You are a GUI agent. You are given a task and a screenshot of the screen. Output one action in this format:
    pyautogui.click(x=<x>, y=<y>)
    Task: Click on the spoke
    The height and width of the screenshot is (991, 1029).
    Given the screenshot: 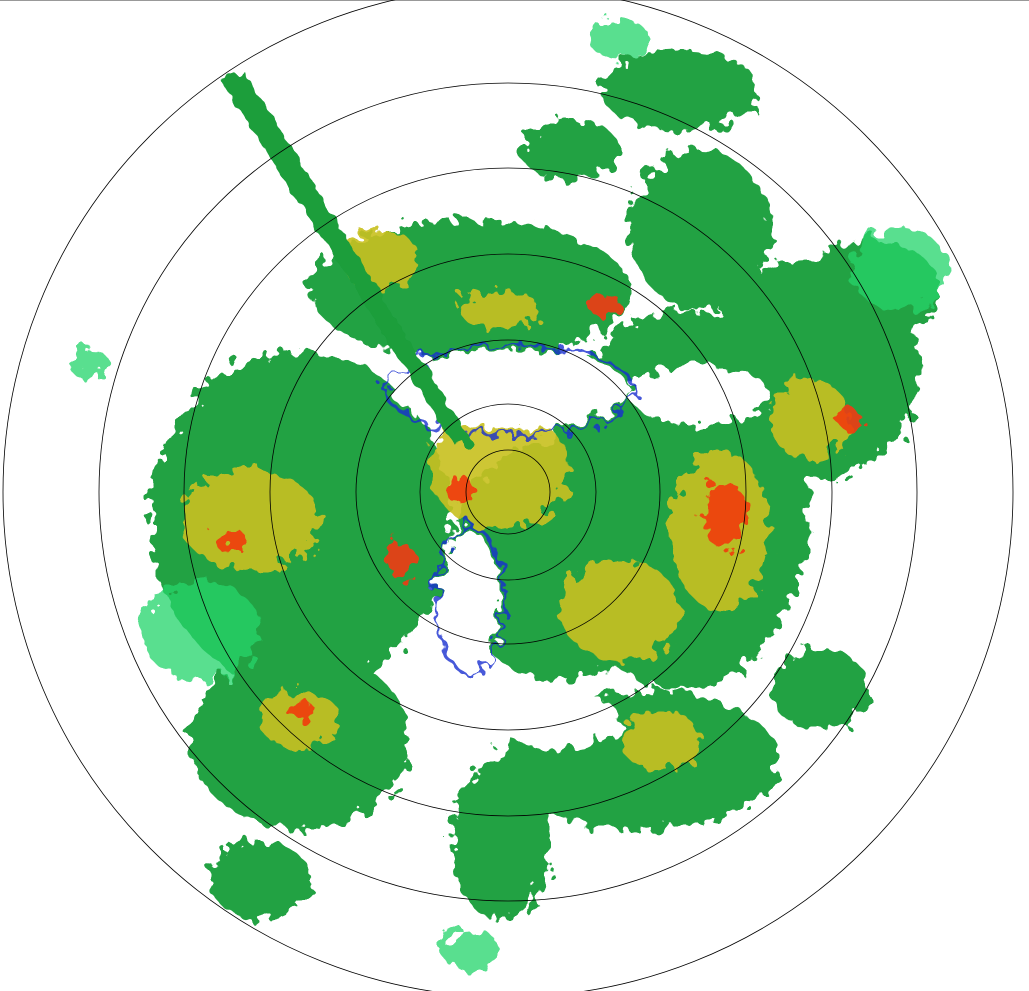 What is the action you would take?
    pyautogui.click(x=345, y=258)
    